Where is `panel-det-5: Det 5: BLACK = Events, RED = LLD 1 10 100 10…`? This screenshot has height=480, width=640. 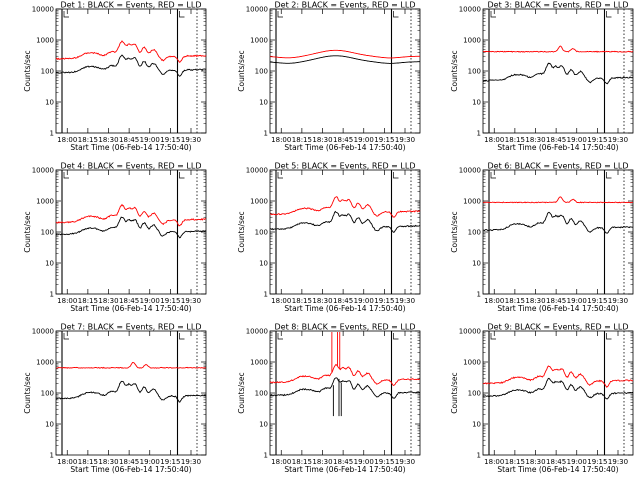
panel-det-5: Det 5: BLACK = Events, RED = LLD 1 10 100 10… is located at coordinates (329, 237).